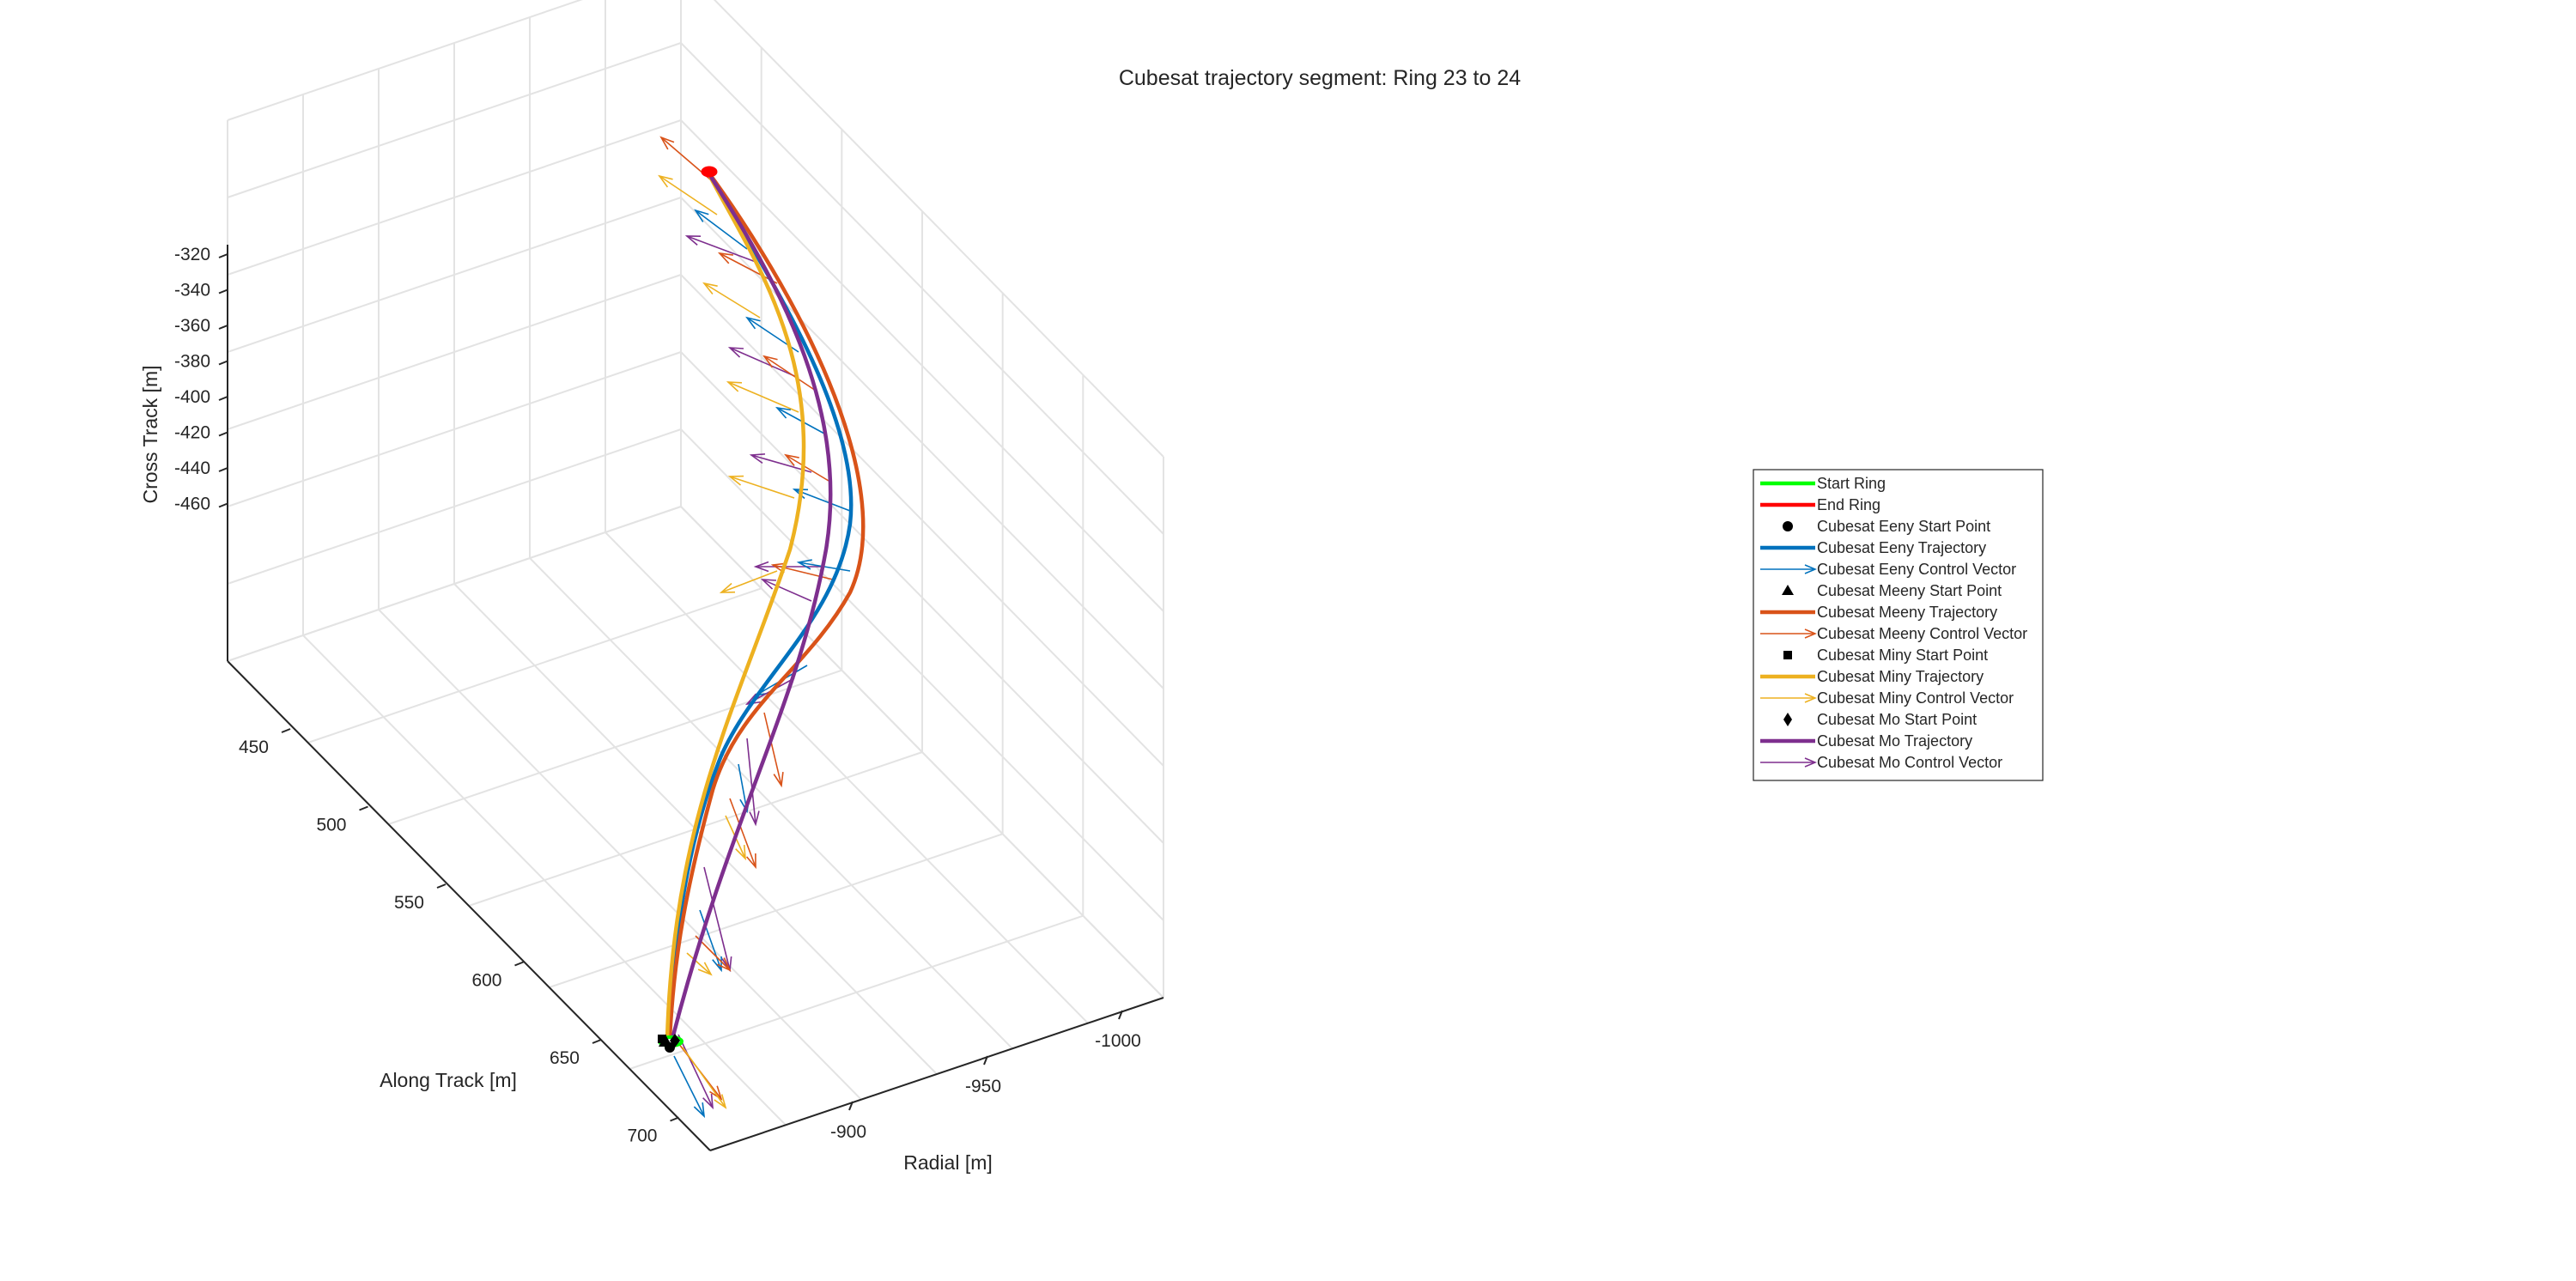 This screenshot has height=1281, width=2576. I want to click on trajectory-lines, so click(766, 604).